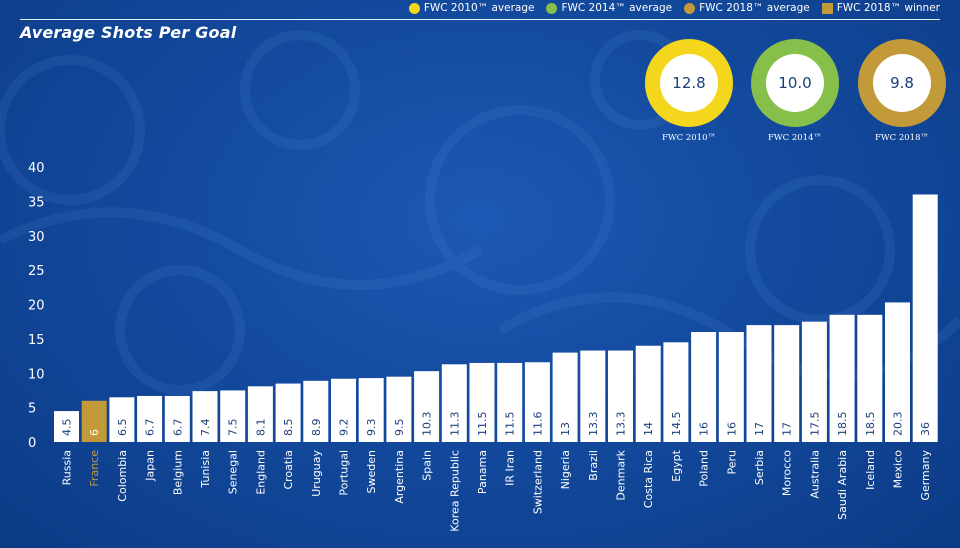  What do you see at coordinates (898, 424) in the screenshot?
I see `data-label: 20.3` at bounding box center [898, 424].